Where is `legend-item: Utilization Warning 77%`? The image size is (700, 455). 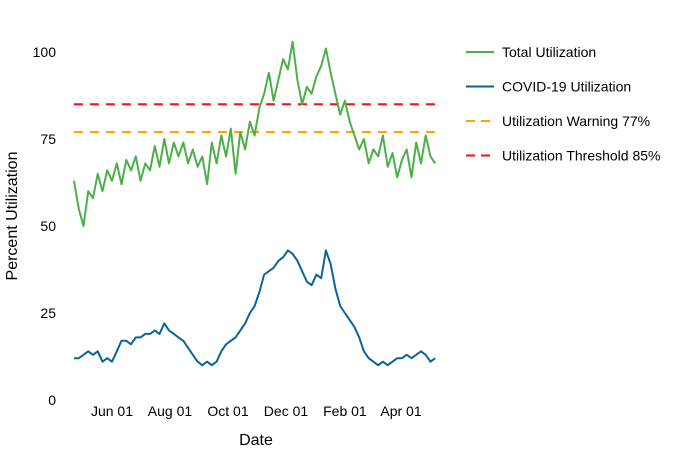 legend-item: Utilization Warning 77% is located at coordinates (558, 121).